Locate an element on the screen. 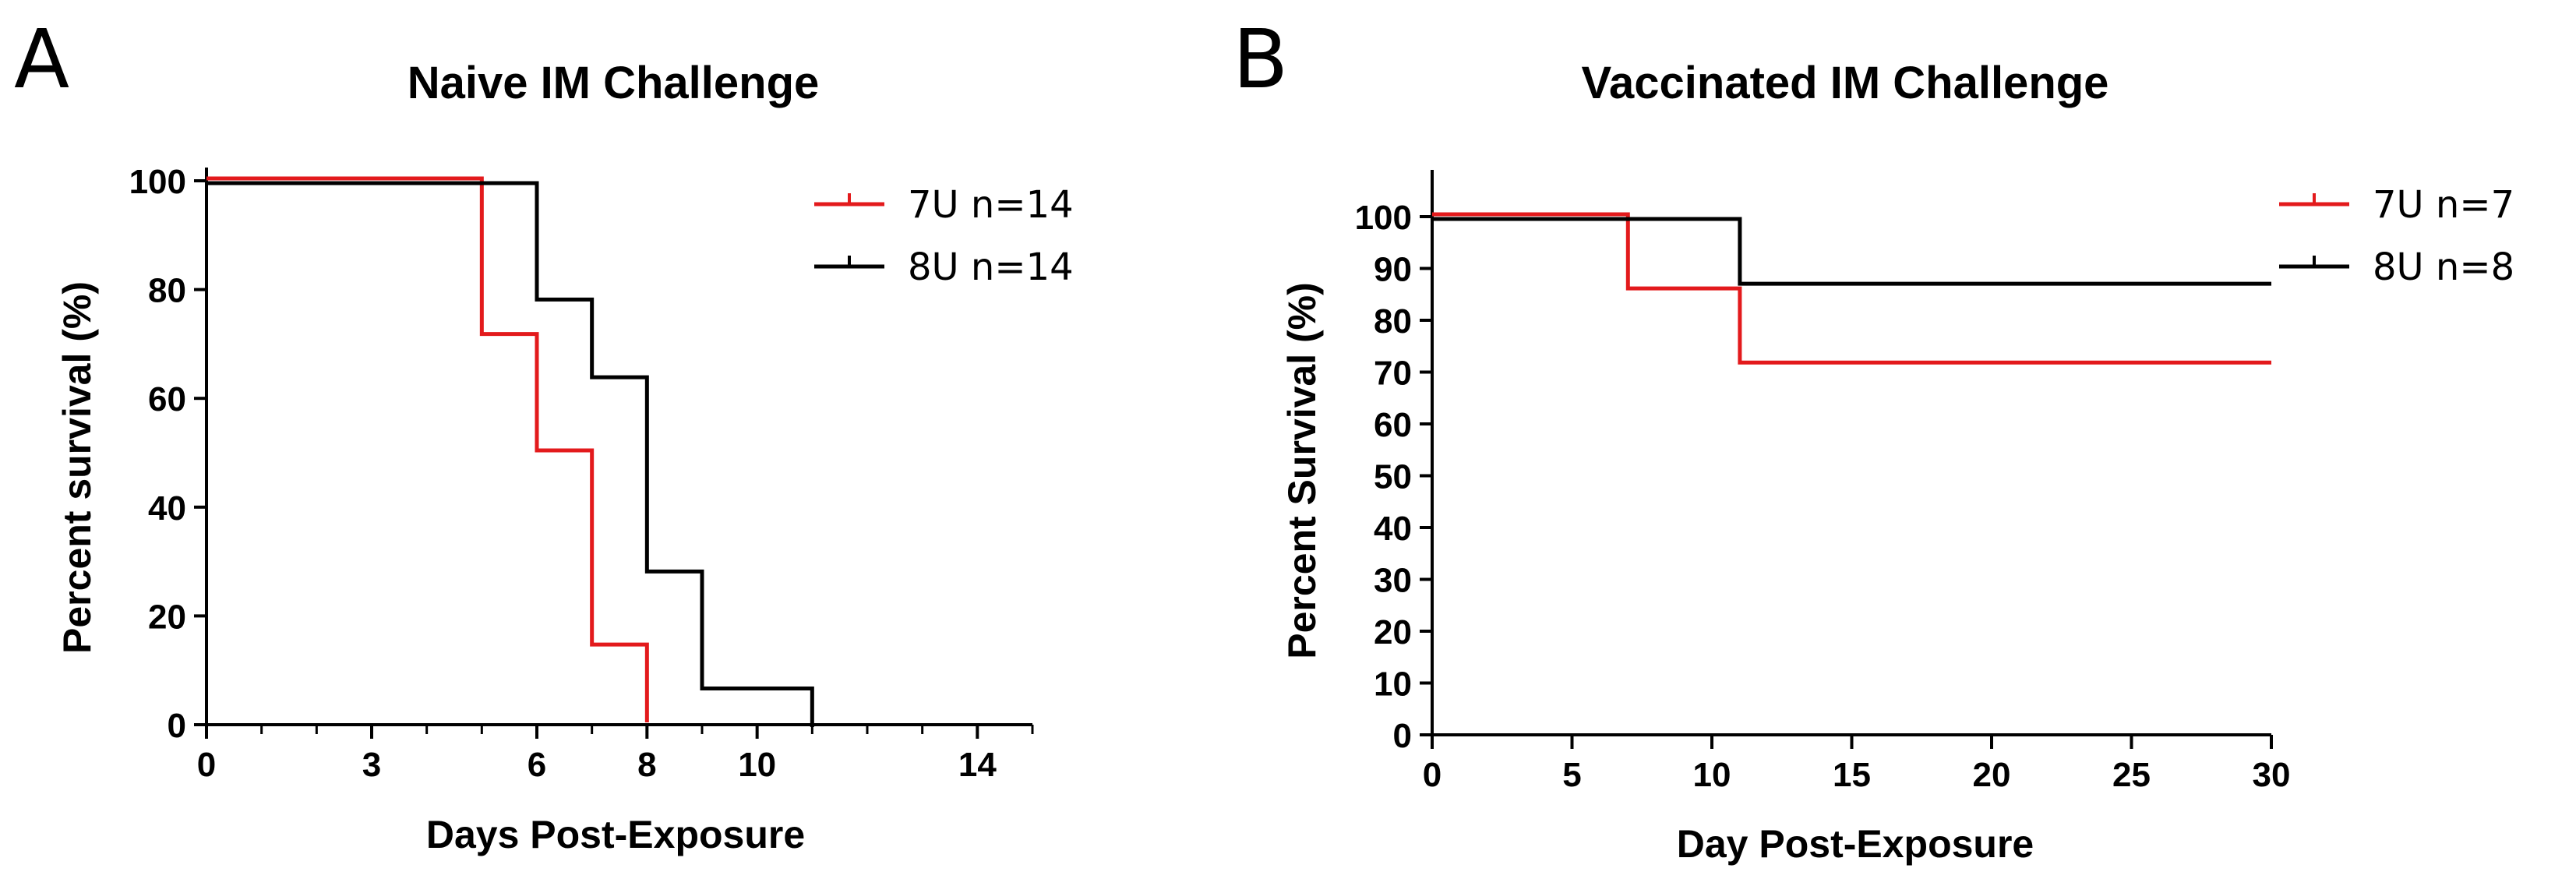 The width and height of the screenshot is (2576, 879). panel-letter-a: A is located at coordinates (41, 59).